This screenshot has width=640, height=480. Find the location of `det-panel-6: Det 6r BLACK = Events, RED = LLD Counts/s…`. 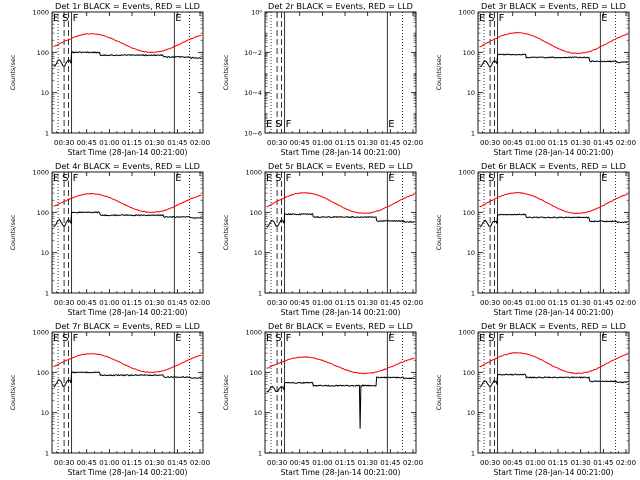

det-panel-6: Det 6r BLACK = Events, RED = LLD Counts/s… is located at coordinates (532, 240).